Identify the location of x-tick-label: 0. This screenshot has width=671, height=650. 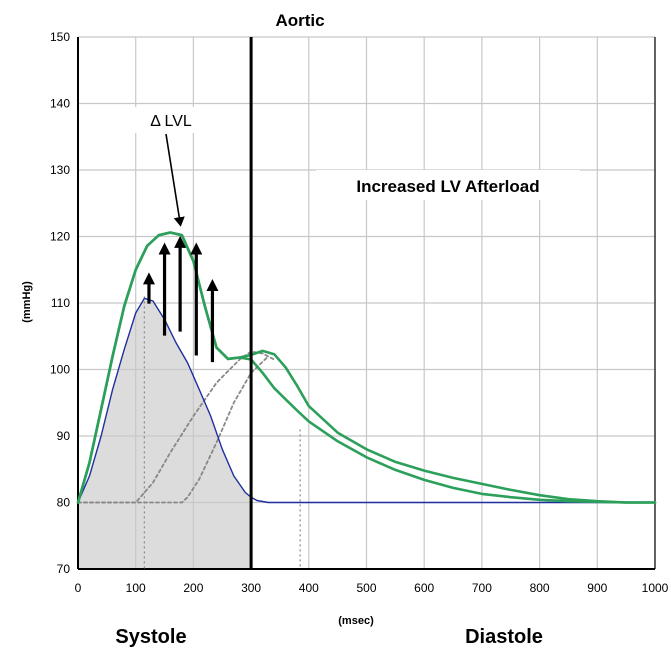
(78, 588).